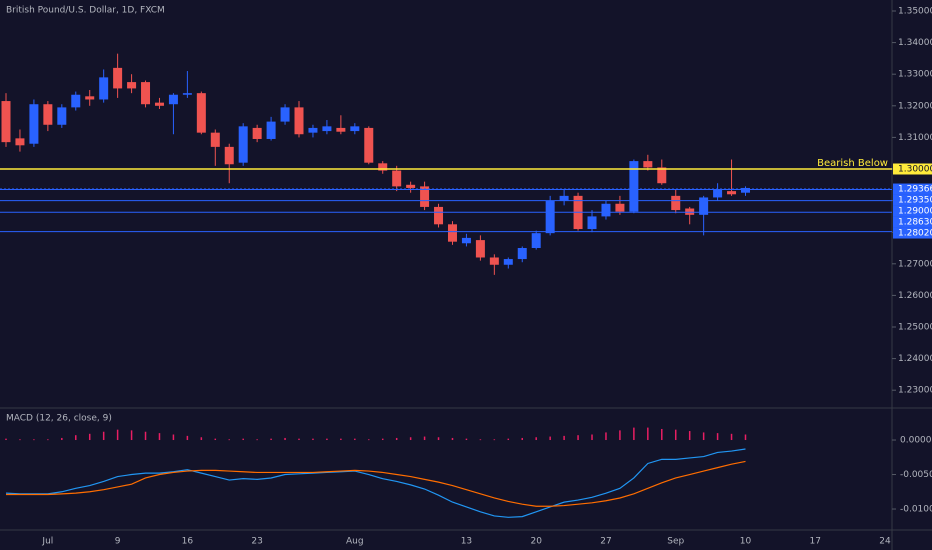 The height and width of the screenshot is (550, 932). Describe the element at coordinates (256, 542) in the screenshot. I see `x-tick-label: 23` at that location.